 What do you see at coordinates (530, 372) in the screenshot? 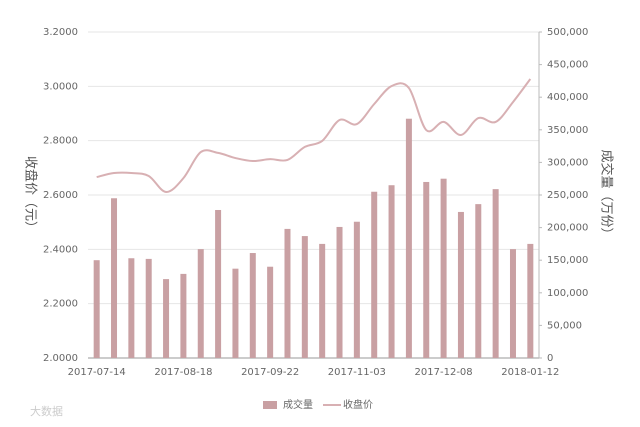
I see `x-tick-label: 2018-01-12` at bounding box center [530, 372].